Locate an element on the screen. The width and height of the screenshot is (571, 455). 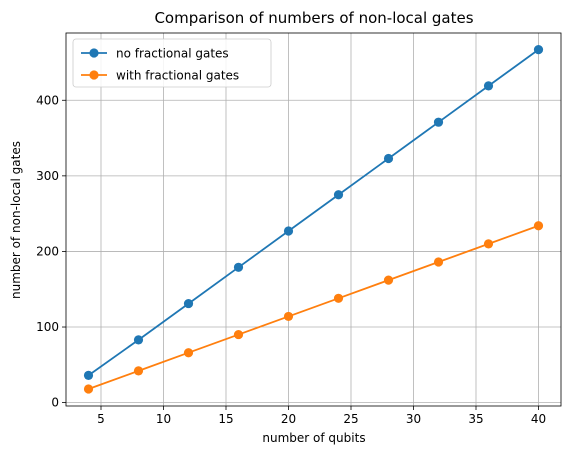
legend-label-0: no fractional gates is located at coordinates (172, 54).